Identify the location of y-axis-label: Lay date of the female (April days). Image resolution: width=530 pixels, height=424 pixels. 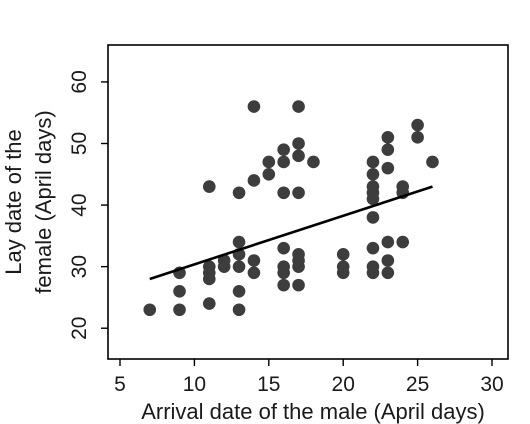
(28, 201).